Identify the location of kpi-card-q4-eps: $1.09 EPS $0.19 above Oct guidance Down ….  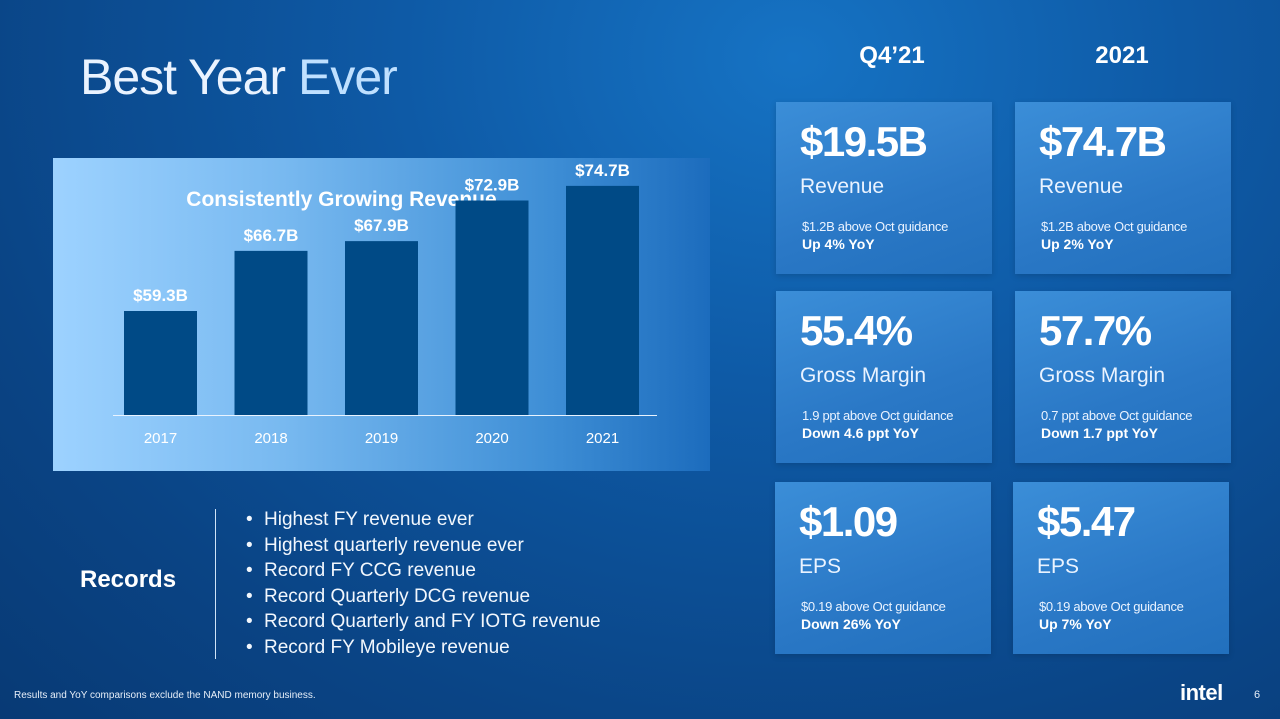
(883, 568).